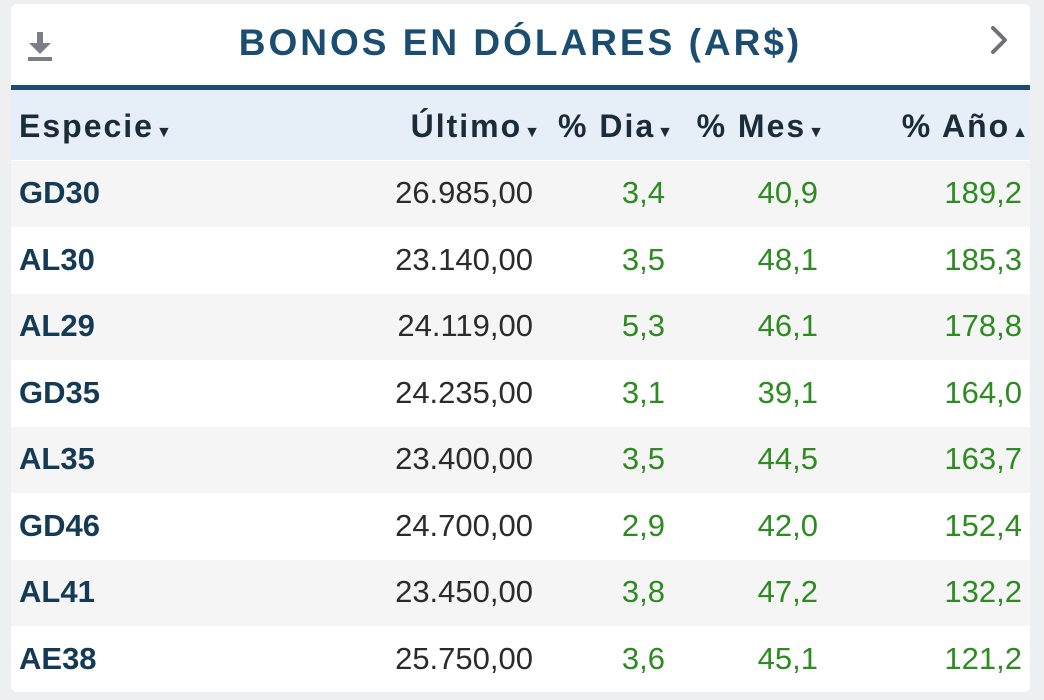  I want to click on chevron-right-icon, so click(999, 40).